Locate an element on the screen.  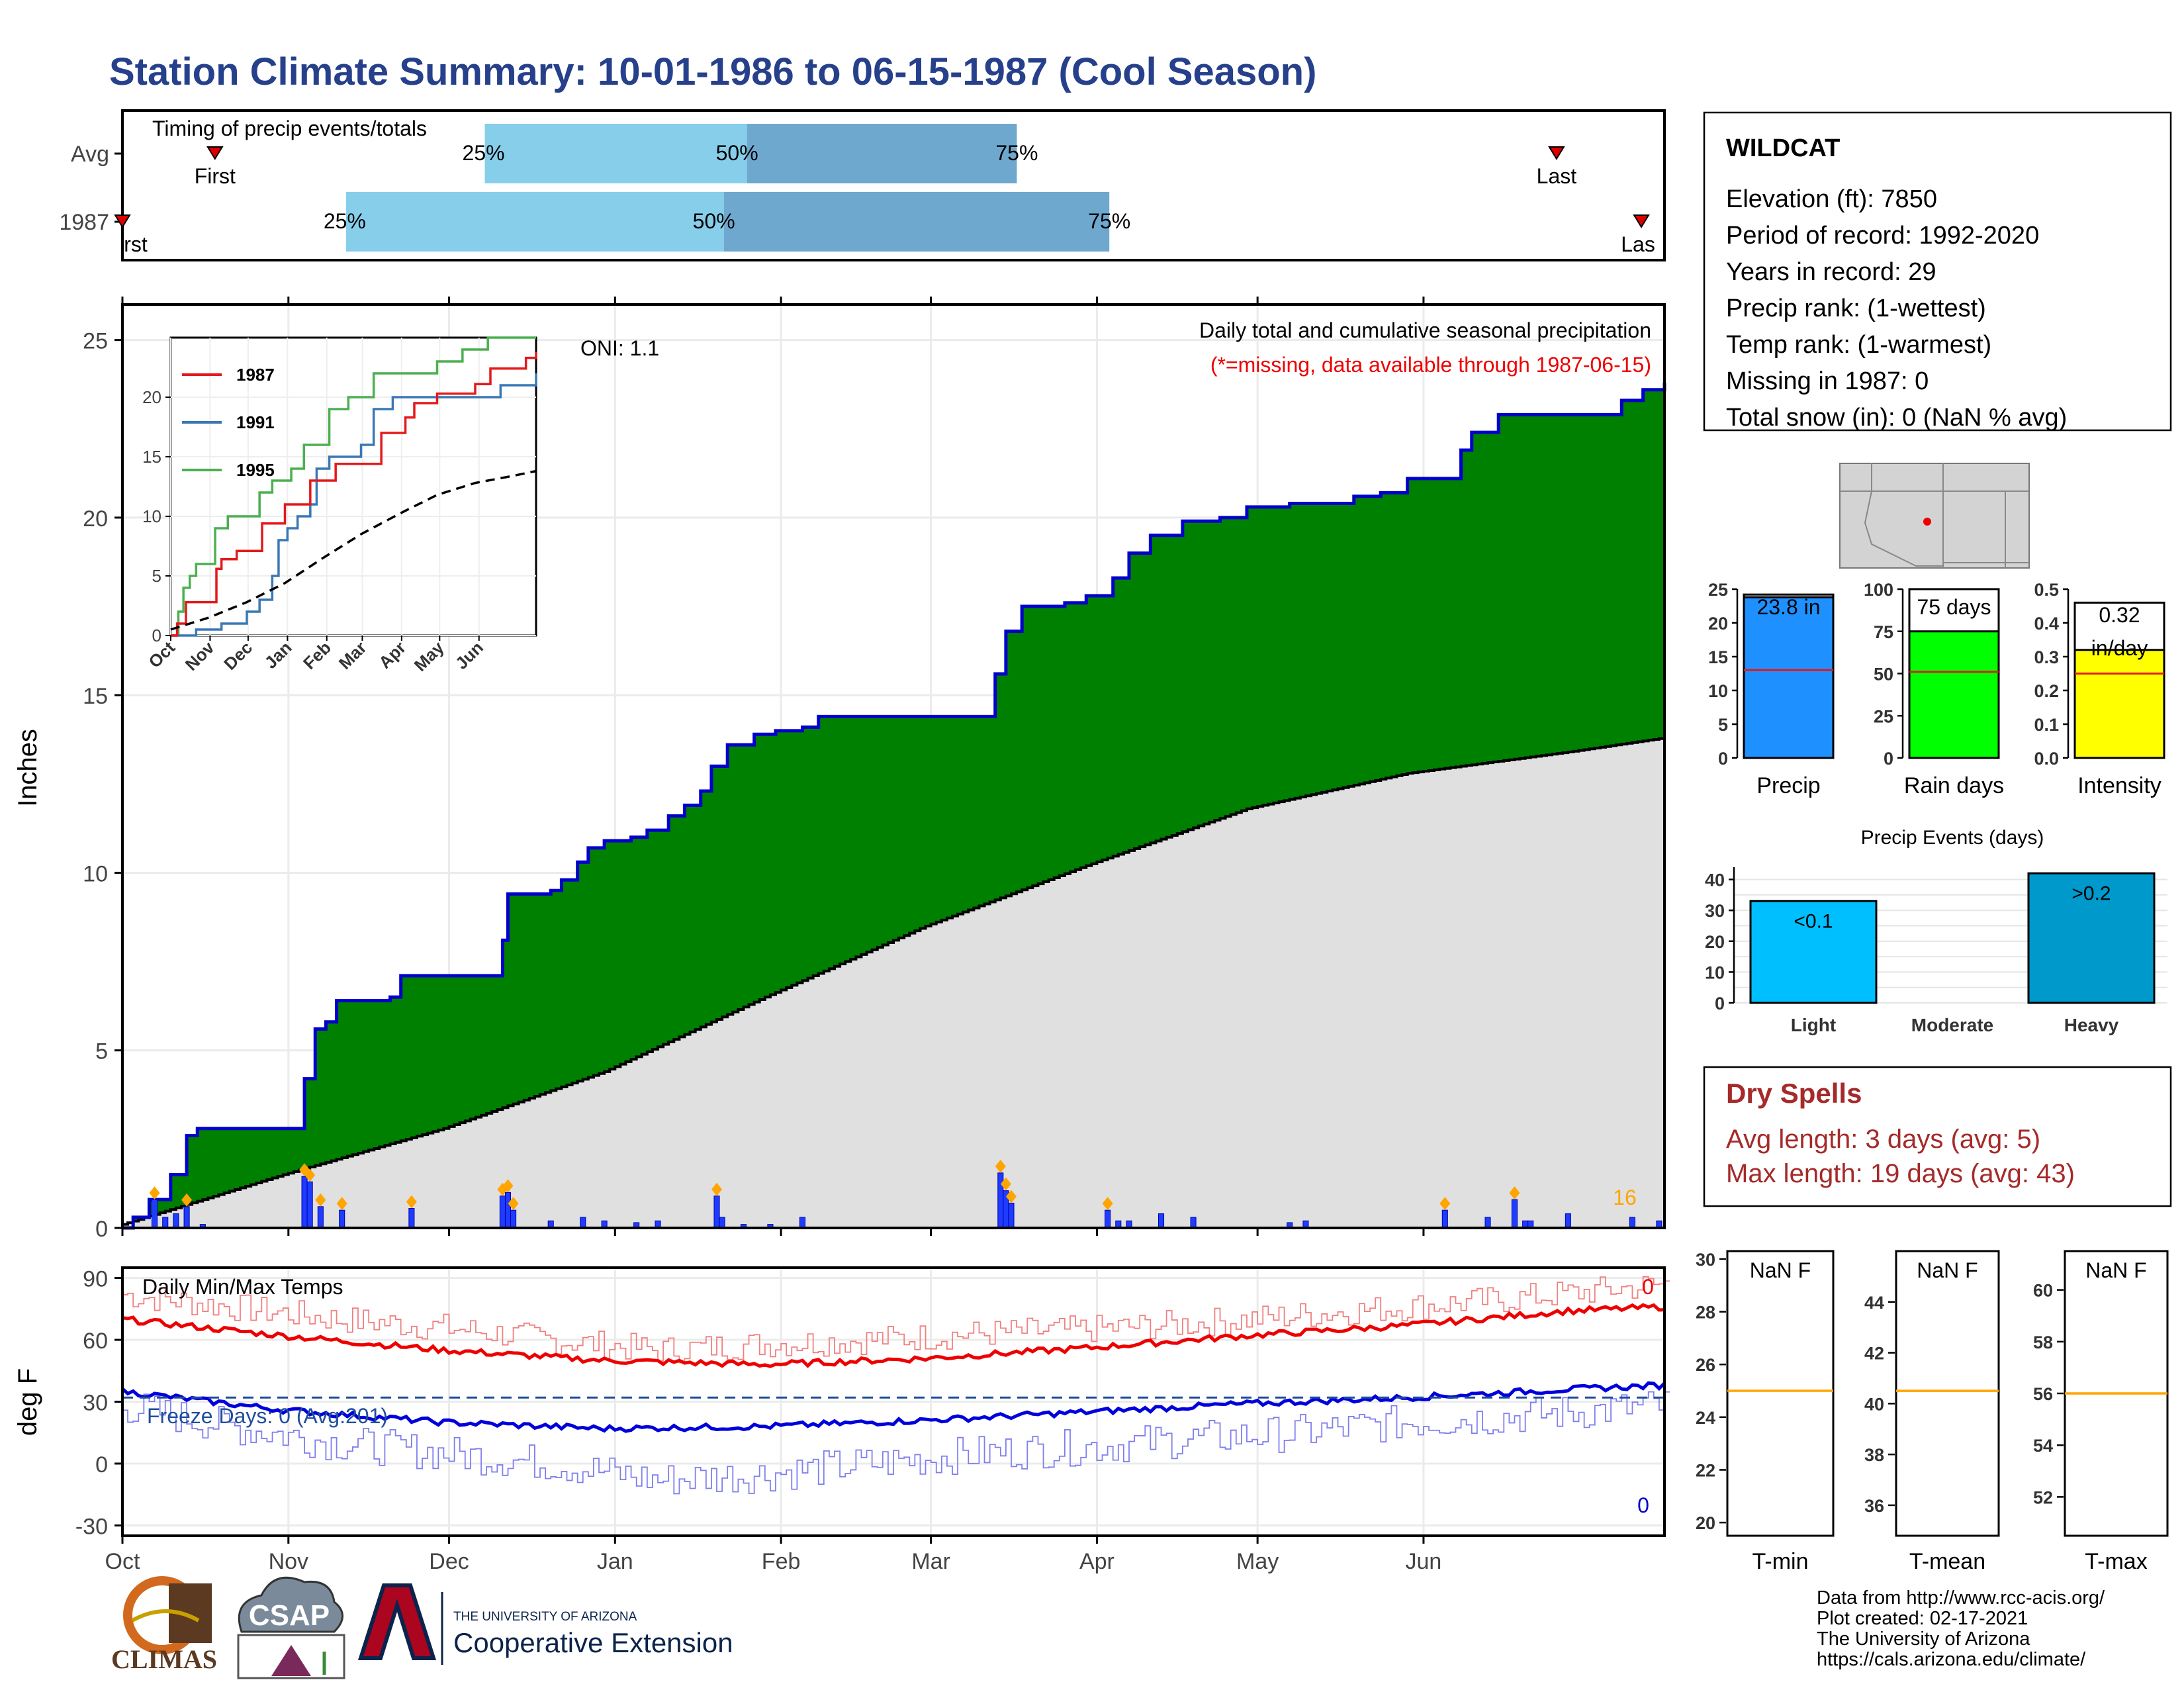
y-tick-label: 25 is located at coordinates (95, 341).